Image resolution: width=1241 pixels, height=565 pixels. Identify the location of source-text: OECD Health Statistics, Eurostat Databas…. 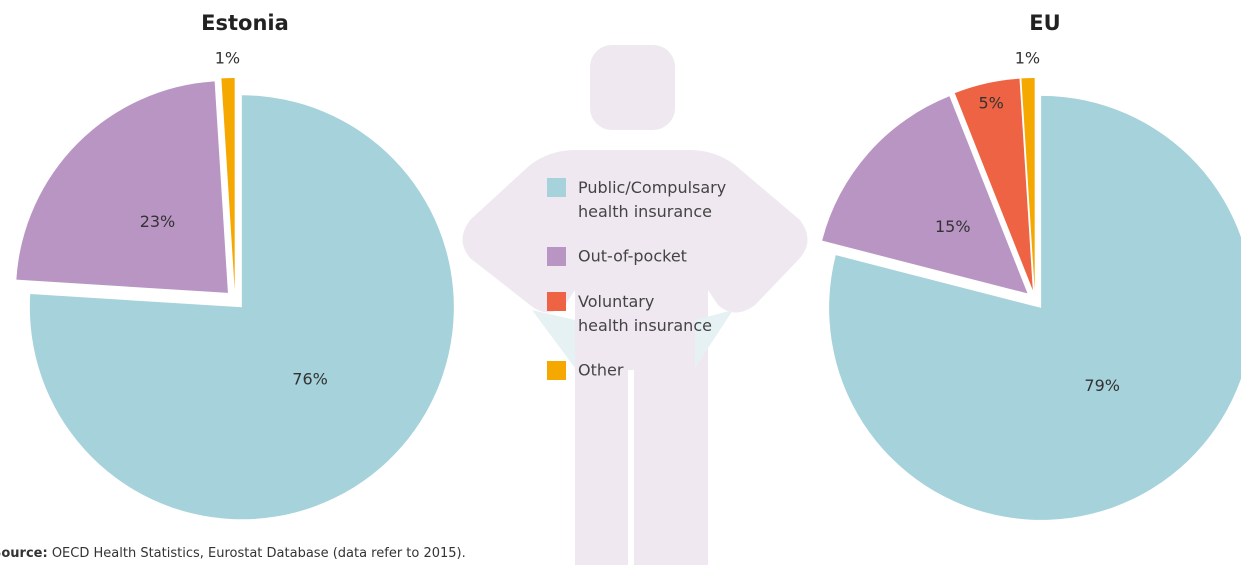
(259, 553).